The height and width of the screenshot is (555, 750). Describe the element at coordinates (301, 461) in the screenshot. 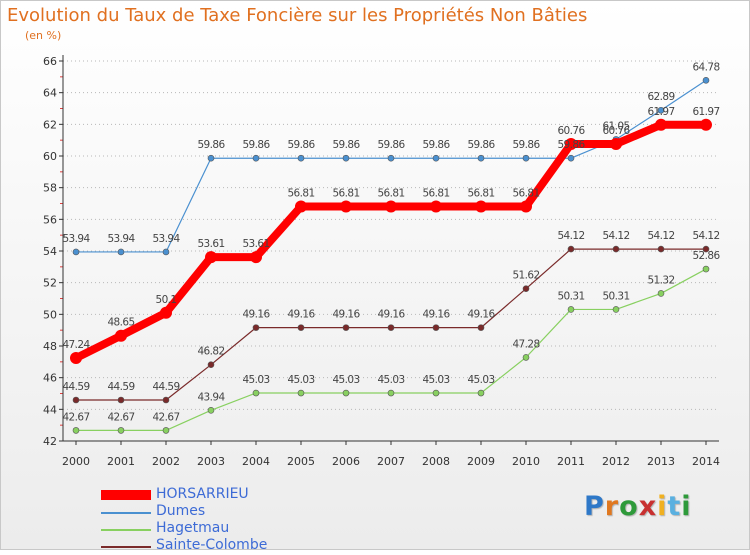

I see `x-tick-label: 2005` at that location.